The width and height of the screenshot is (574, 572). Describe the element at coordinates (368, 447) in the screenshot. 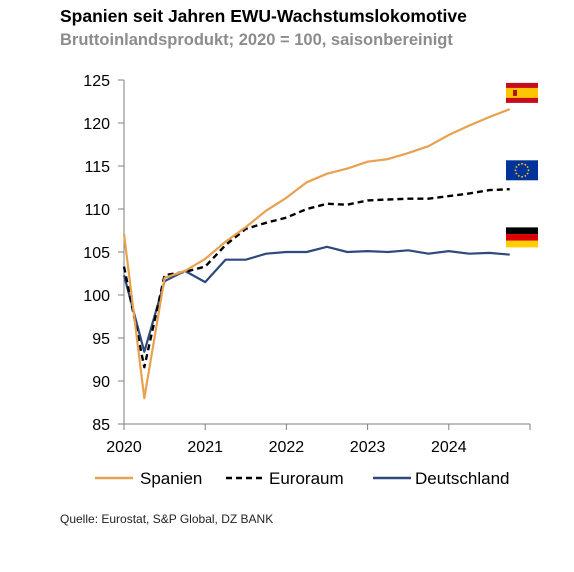

I see `x-tick-label: 2023` at that location.